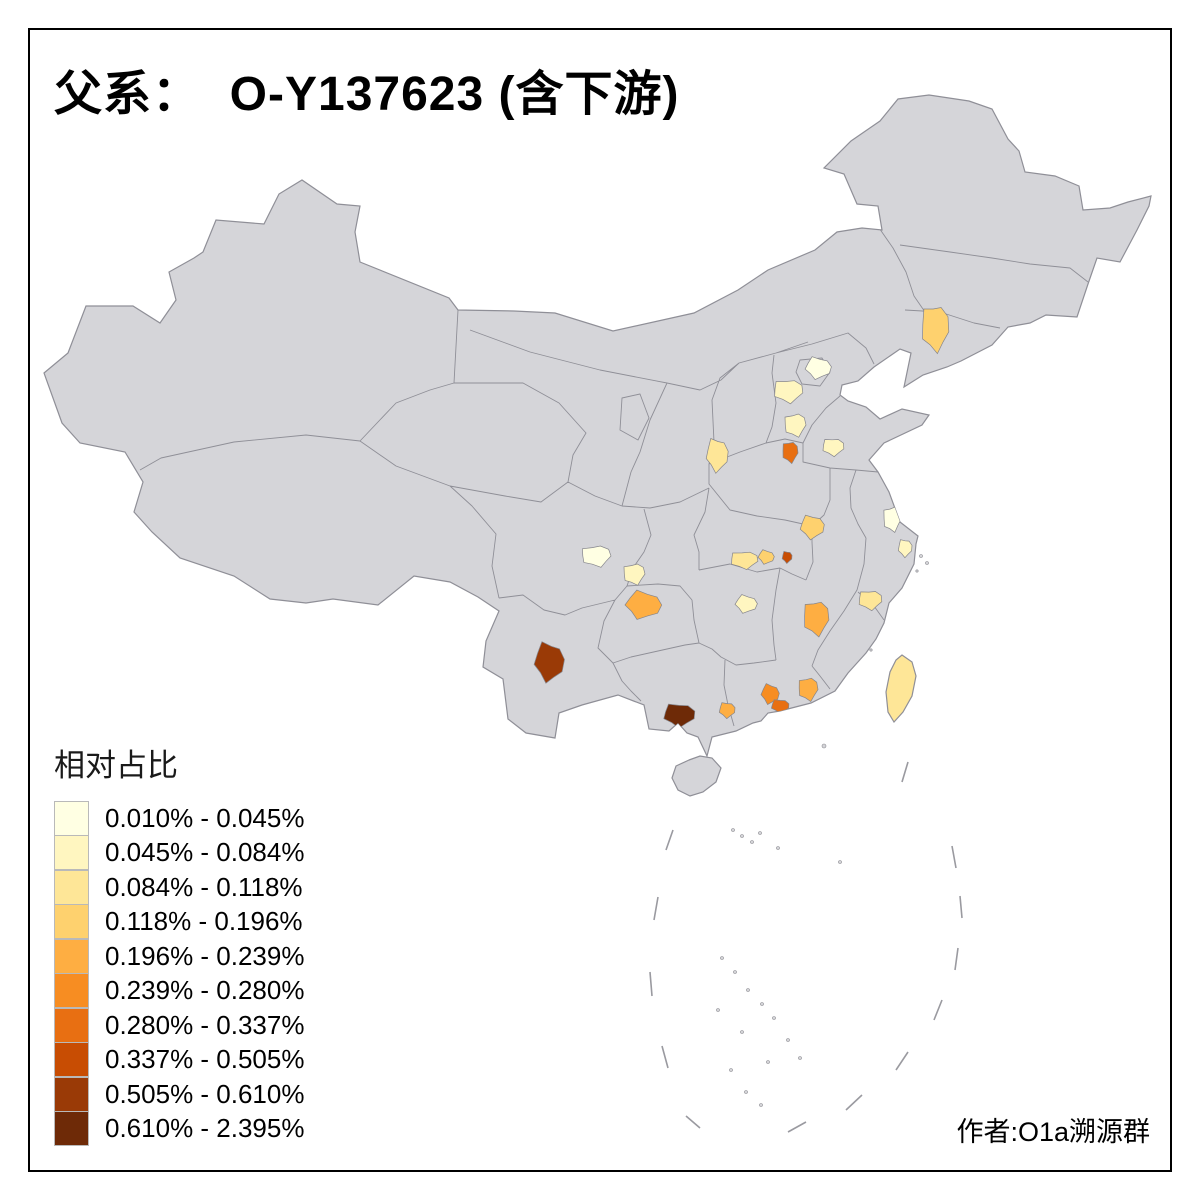  I want to click on legend-bin-label: 0.337% - 0.505%, so click(205, 1059).